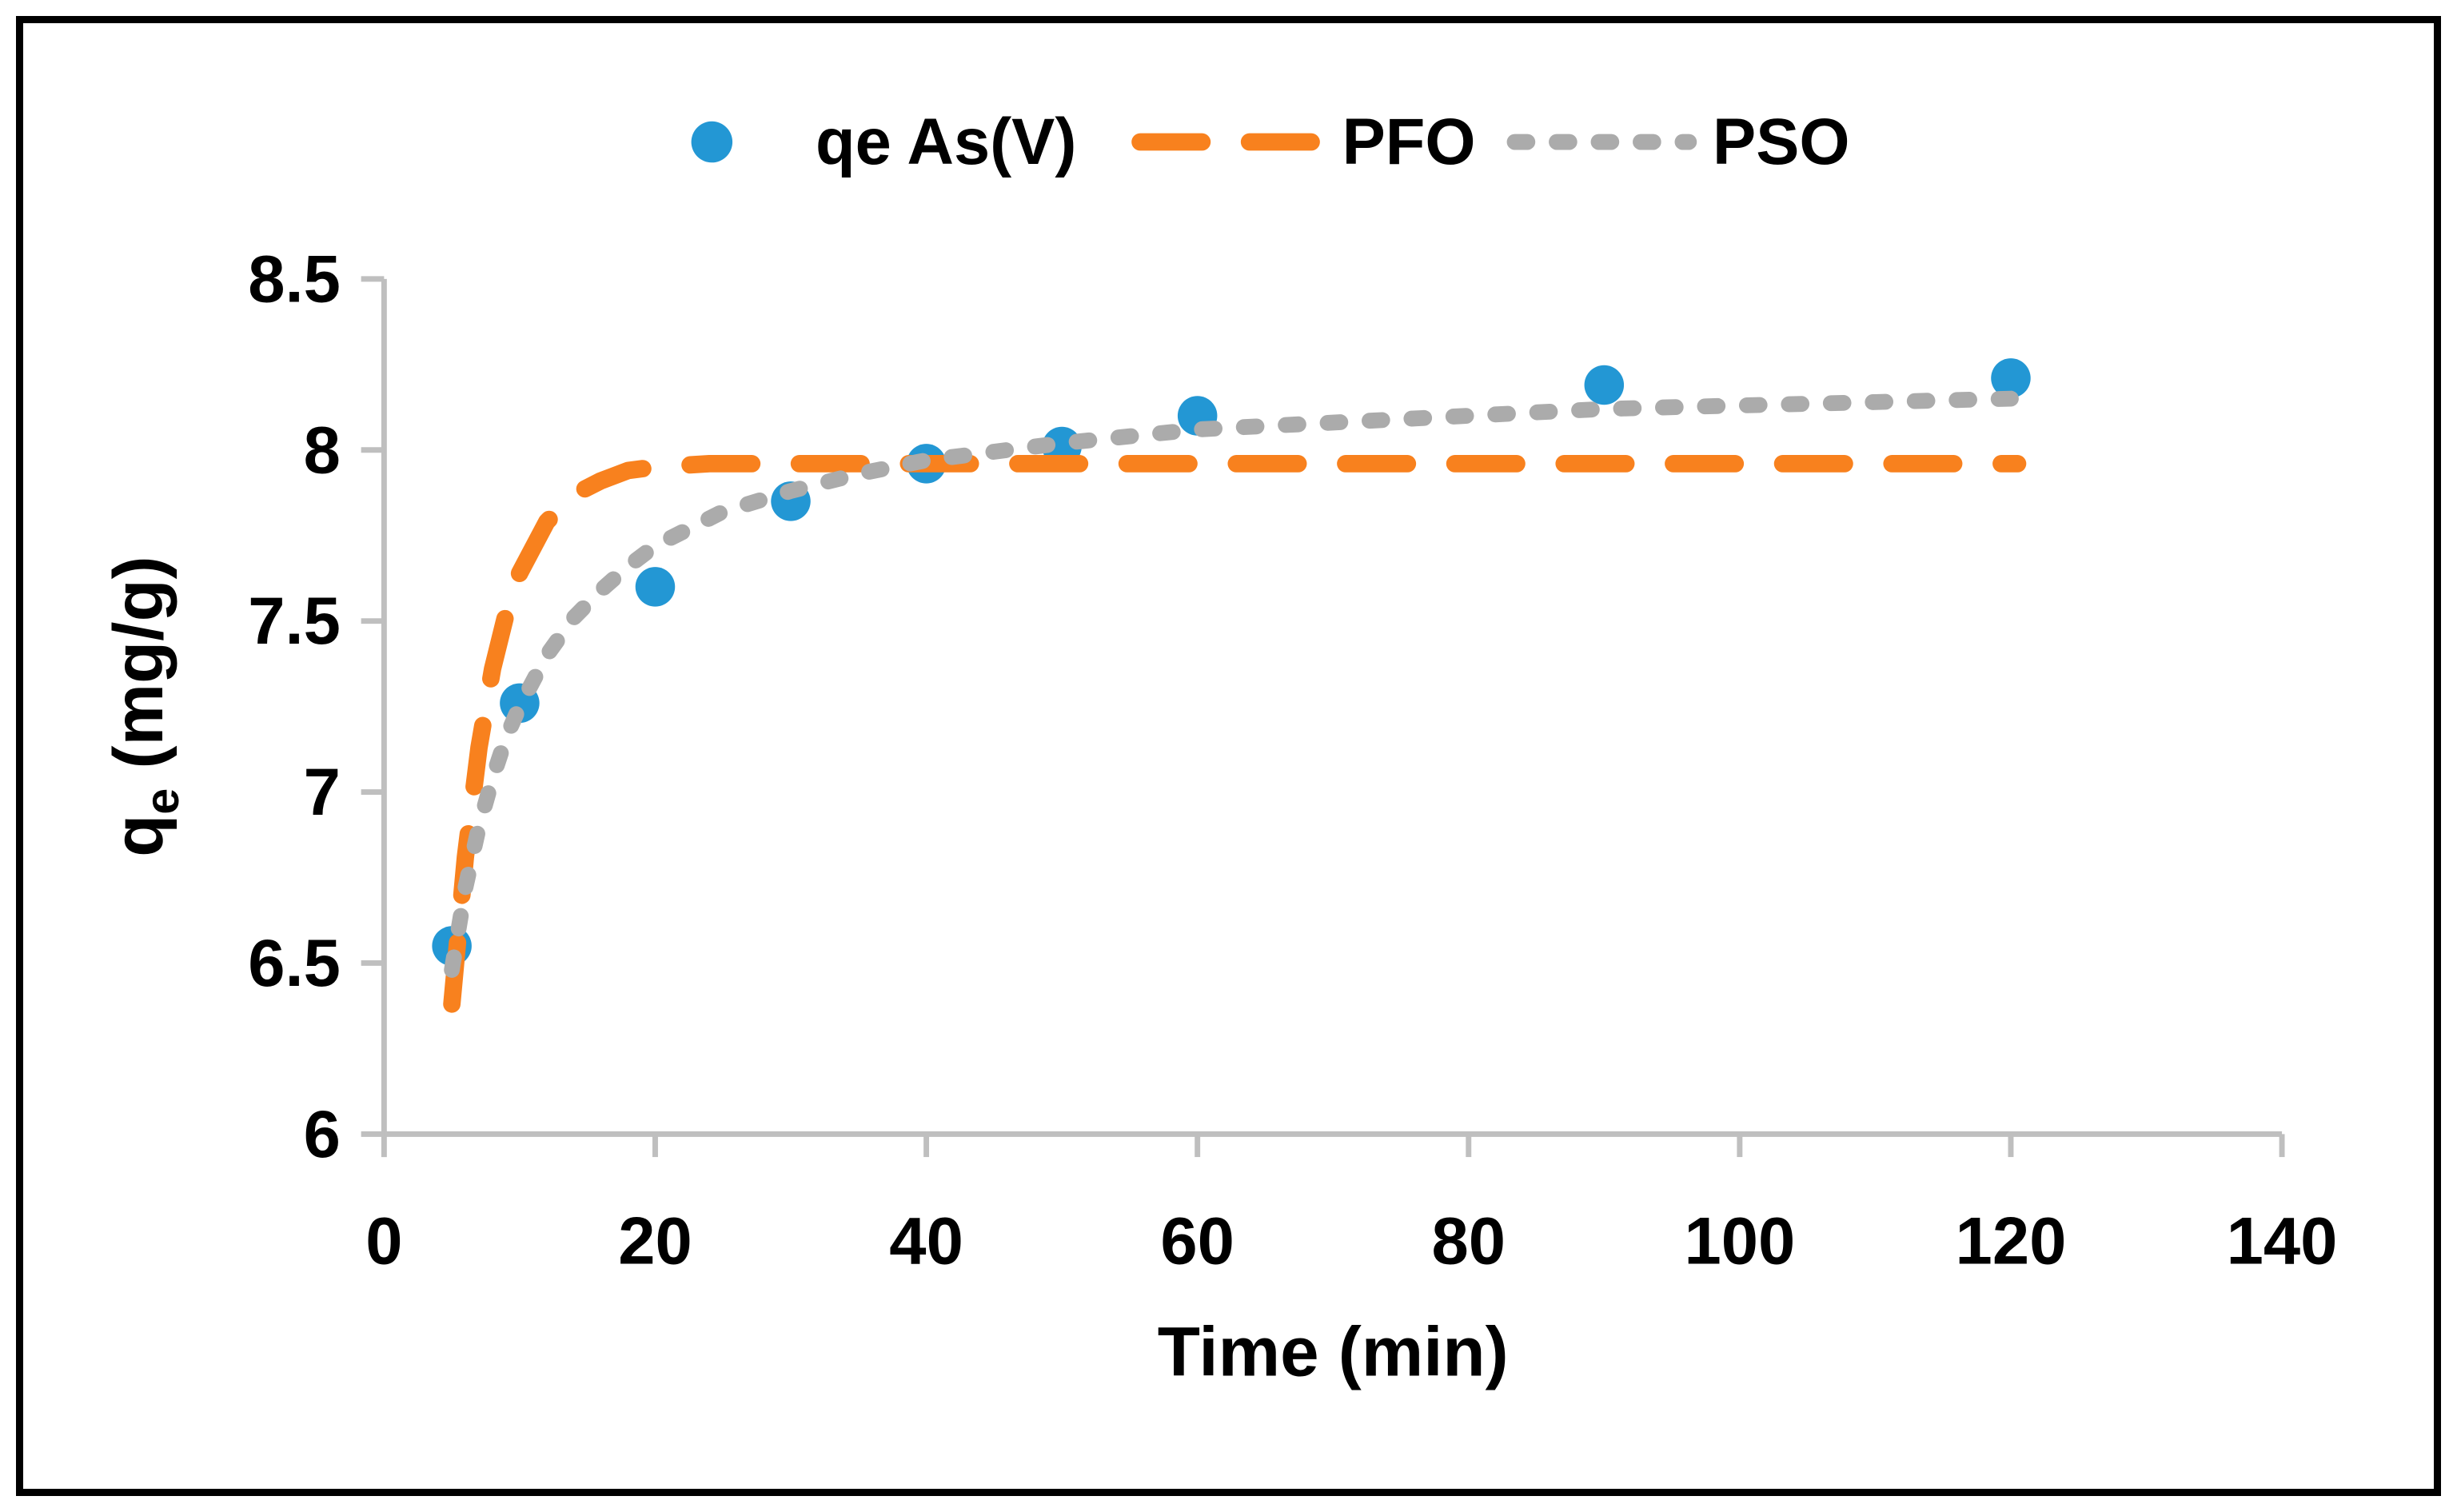 This screenshot has height=1512, width=2457. What do you see at coordinates (1469, 1241) in the screenshot?
I see `x-tick-label: 80` at bounding box center [1469, 1241].